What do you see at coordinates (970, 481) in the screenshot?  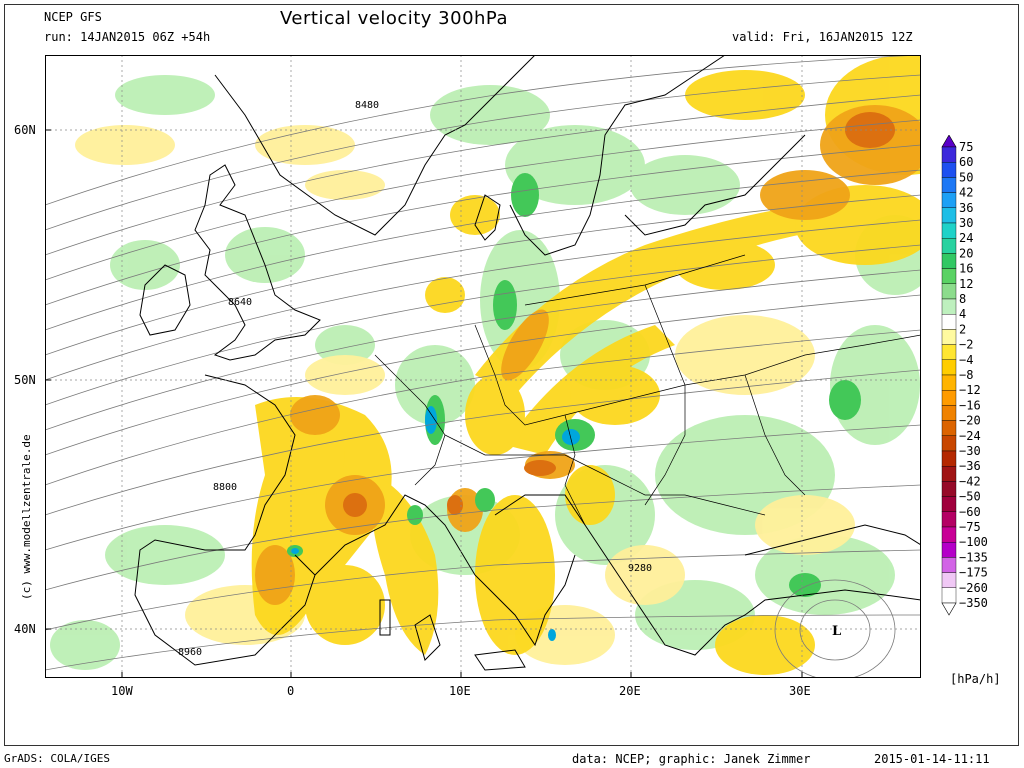 I see `legend-level-label: −42` at bounding box center [970, 481].